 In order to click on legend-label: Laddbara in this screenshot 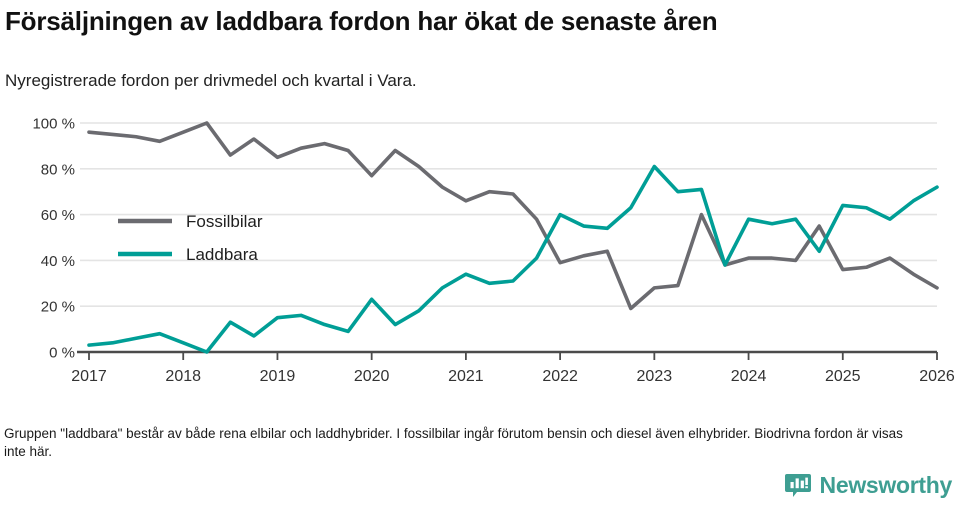, I will do `click(222, 254)`.